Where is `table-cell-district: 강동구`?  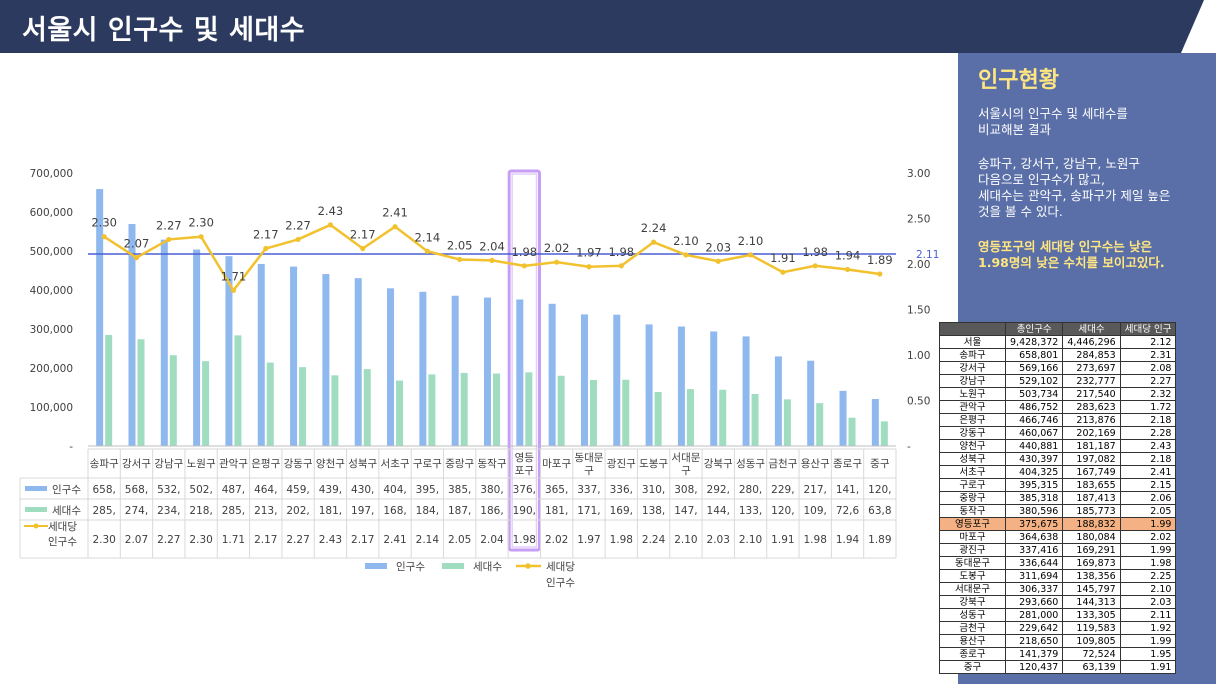
table-cell-district: 강동구 is located at coordinates (972, 433).